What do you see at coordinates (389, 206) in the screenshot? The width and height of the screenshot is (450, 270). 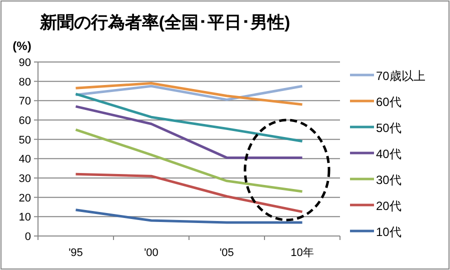 I see `legend-label: 20代` at bounding box center [389, 206].